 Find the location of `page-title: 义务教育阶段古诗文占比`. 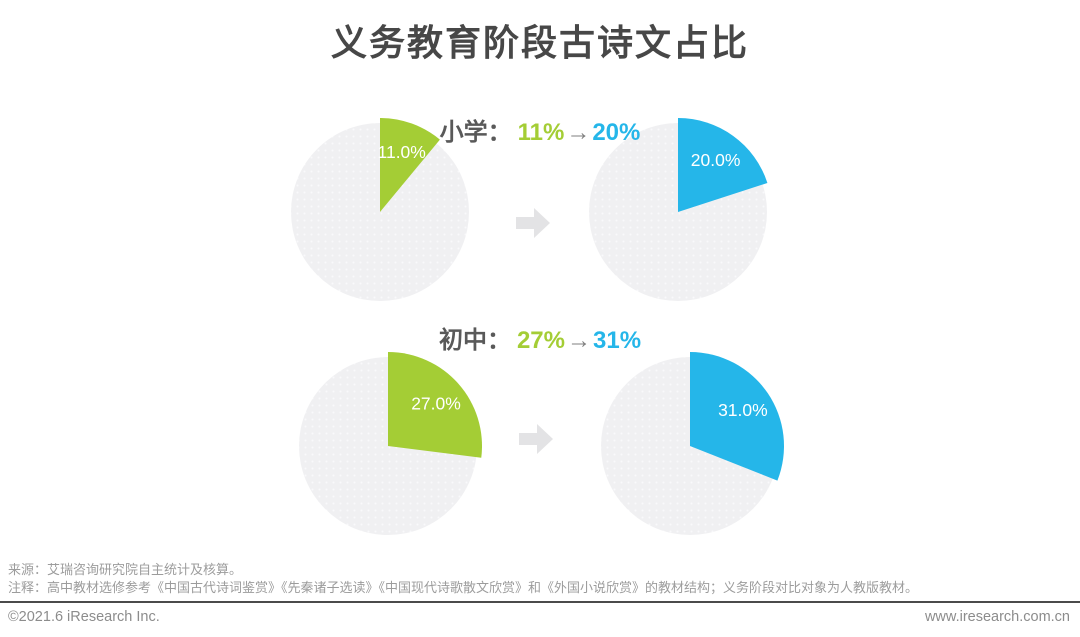

page-title: 义务教育阶段古诗文占比 is located at coordinates (539, 42).